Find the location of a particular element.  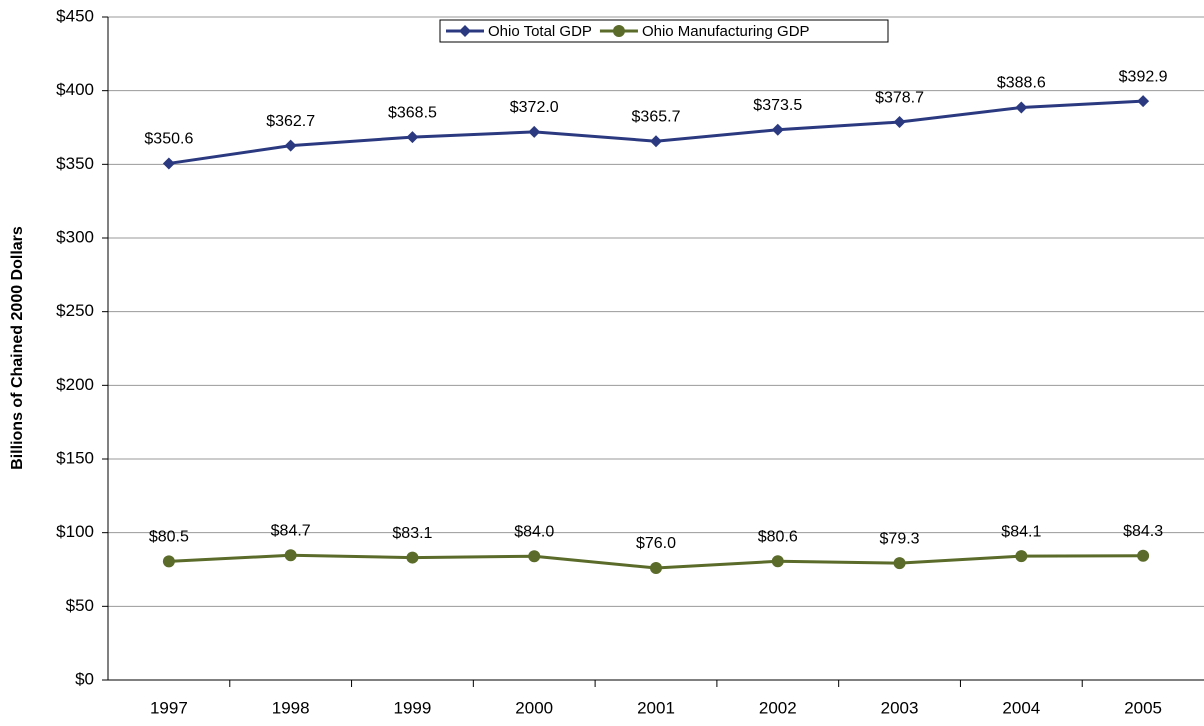

x-tick-label: 2002 is located at coordinates (778, 707).